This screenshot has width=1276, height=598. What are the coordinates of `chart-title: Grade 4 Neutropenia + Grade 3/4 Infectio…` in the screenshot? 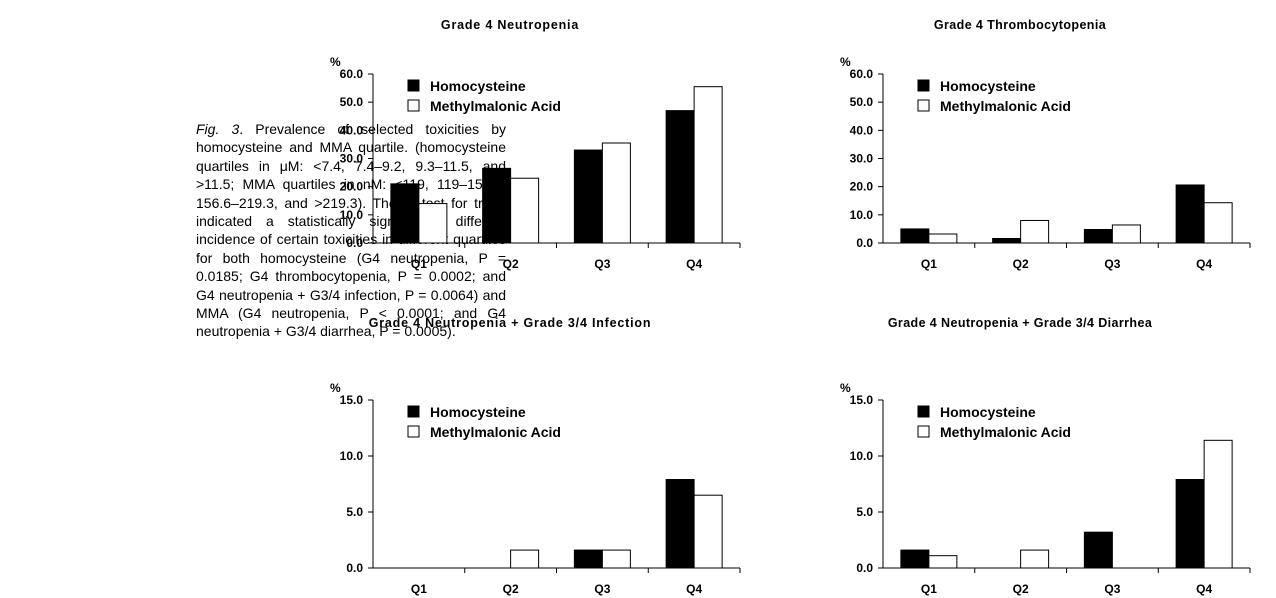 It's located at (510, 323).